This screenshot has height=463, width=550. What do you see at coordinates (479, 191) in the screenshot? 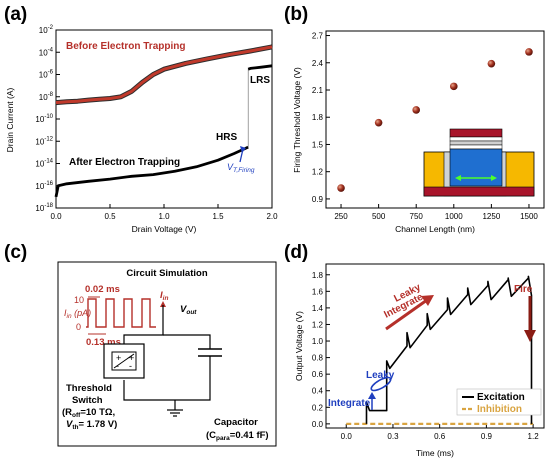
I see `device-bottom-red` at bounding box center [479, 191].